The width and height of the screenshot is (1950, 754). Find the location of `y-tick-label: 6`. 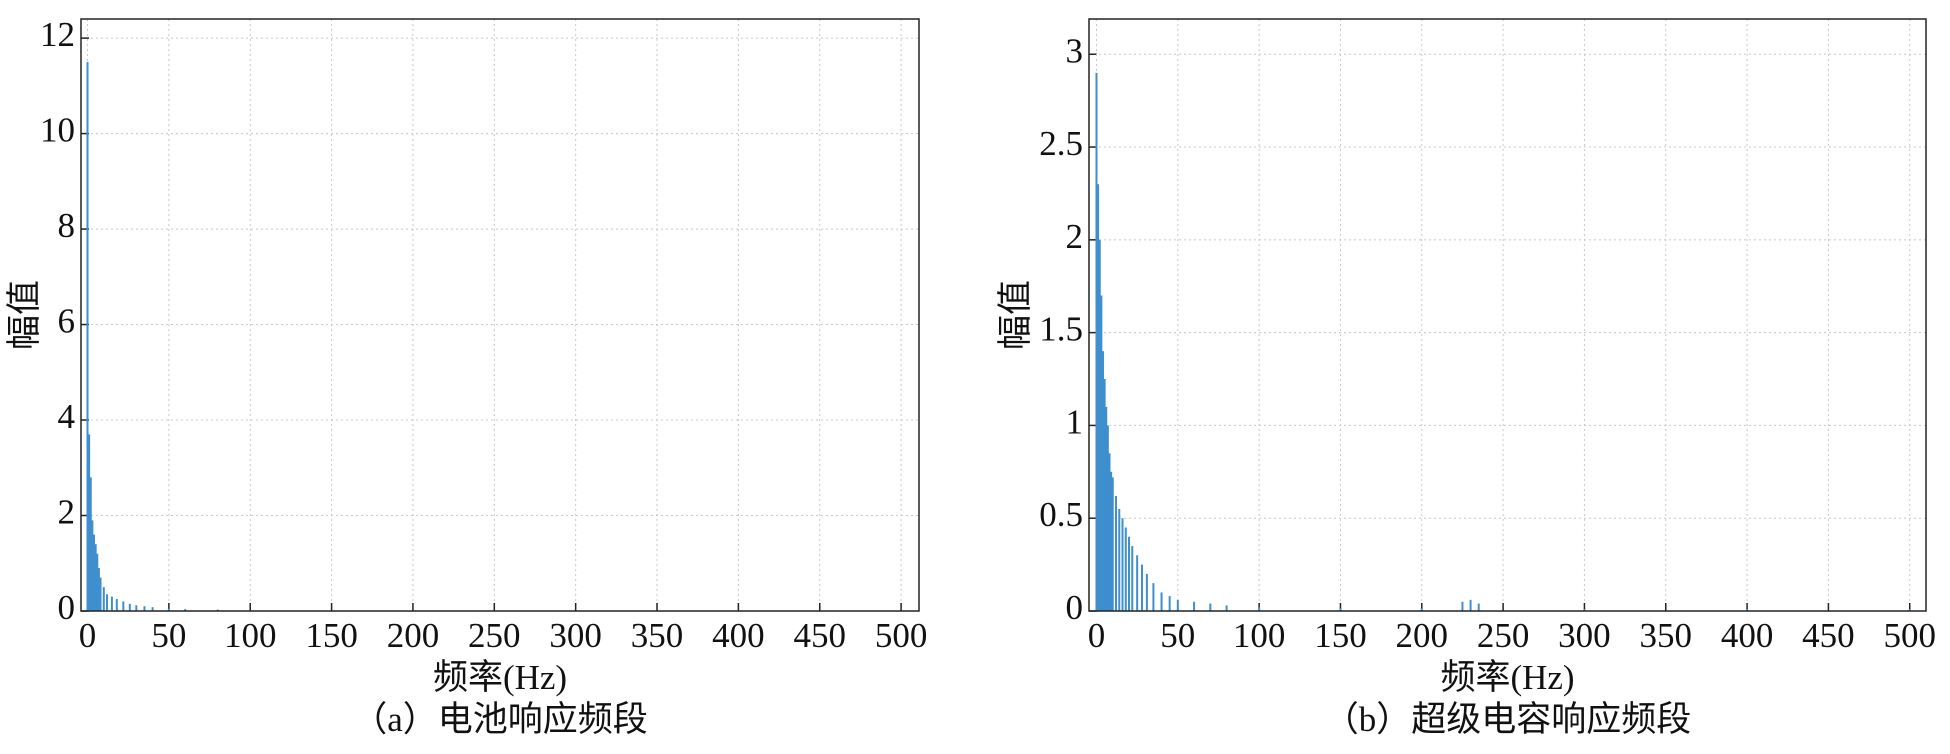

y-tick-label: 6 is located at coordinates (67, 321).